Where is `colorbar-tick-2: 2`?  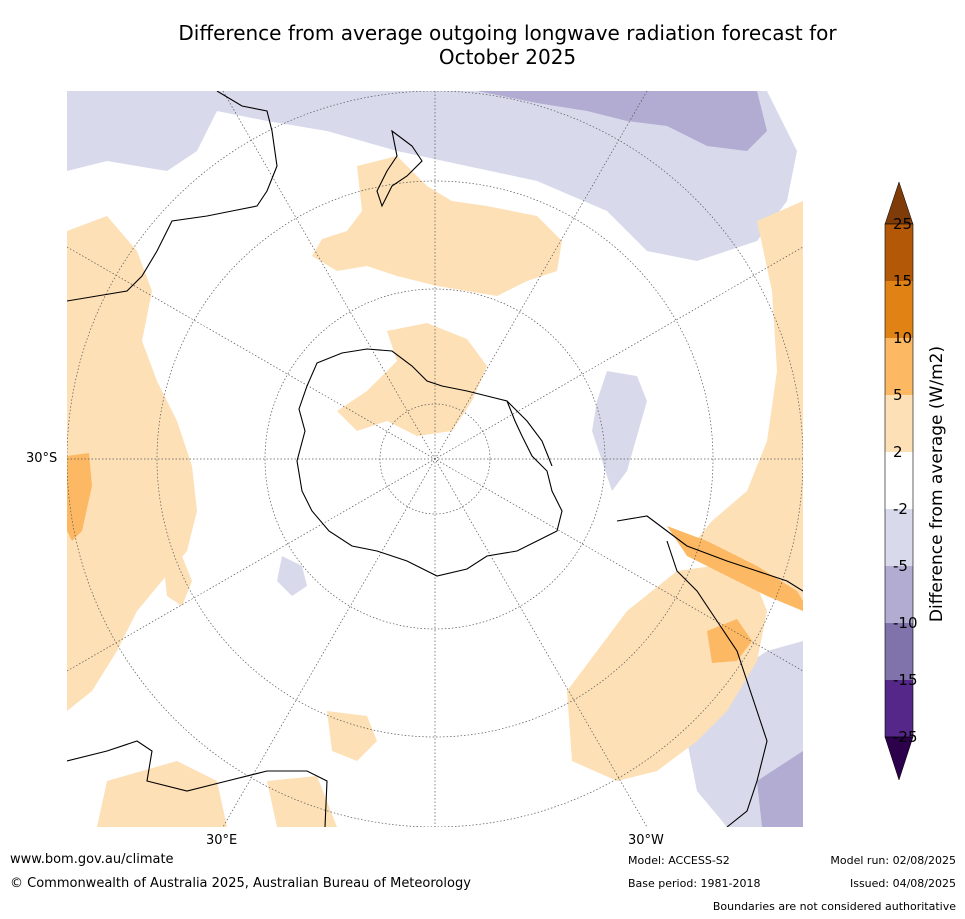
colorbar-tick-2: 2 is located at coordinates (898, 452).